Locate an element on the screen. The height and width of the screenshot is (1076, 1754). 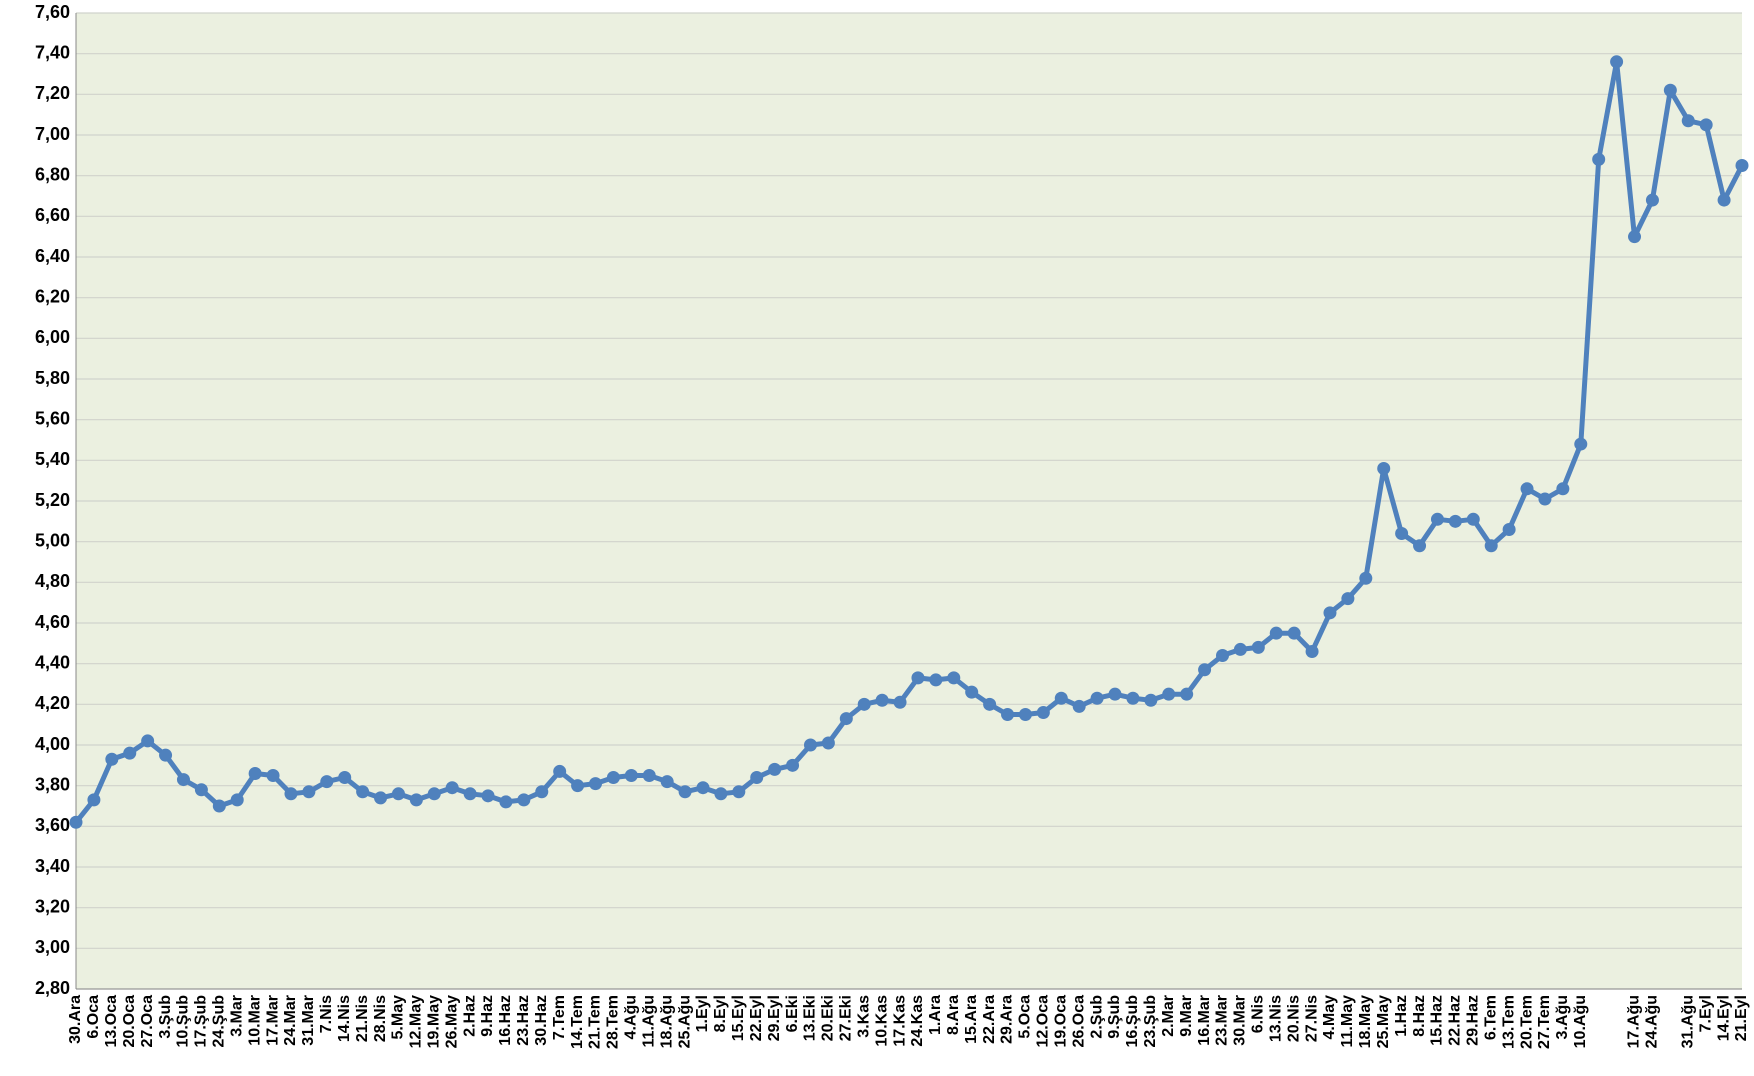
x-tick-label: 5.May is located at coordinates (398, 1017).